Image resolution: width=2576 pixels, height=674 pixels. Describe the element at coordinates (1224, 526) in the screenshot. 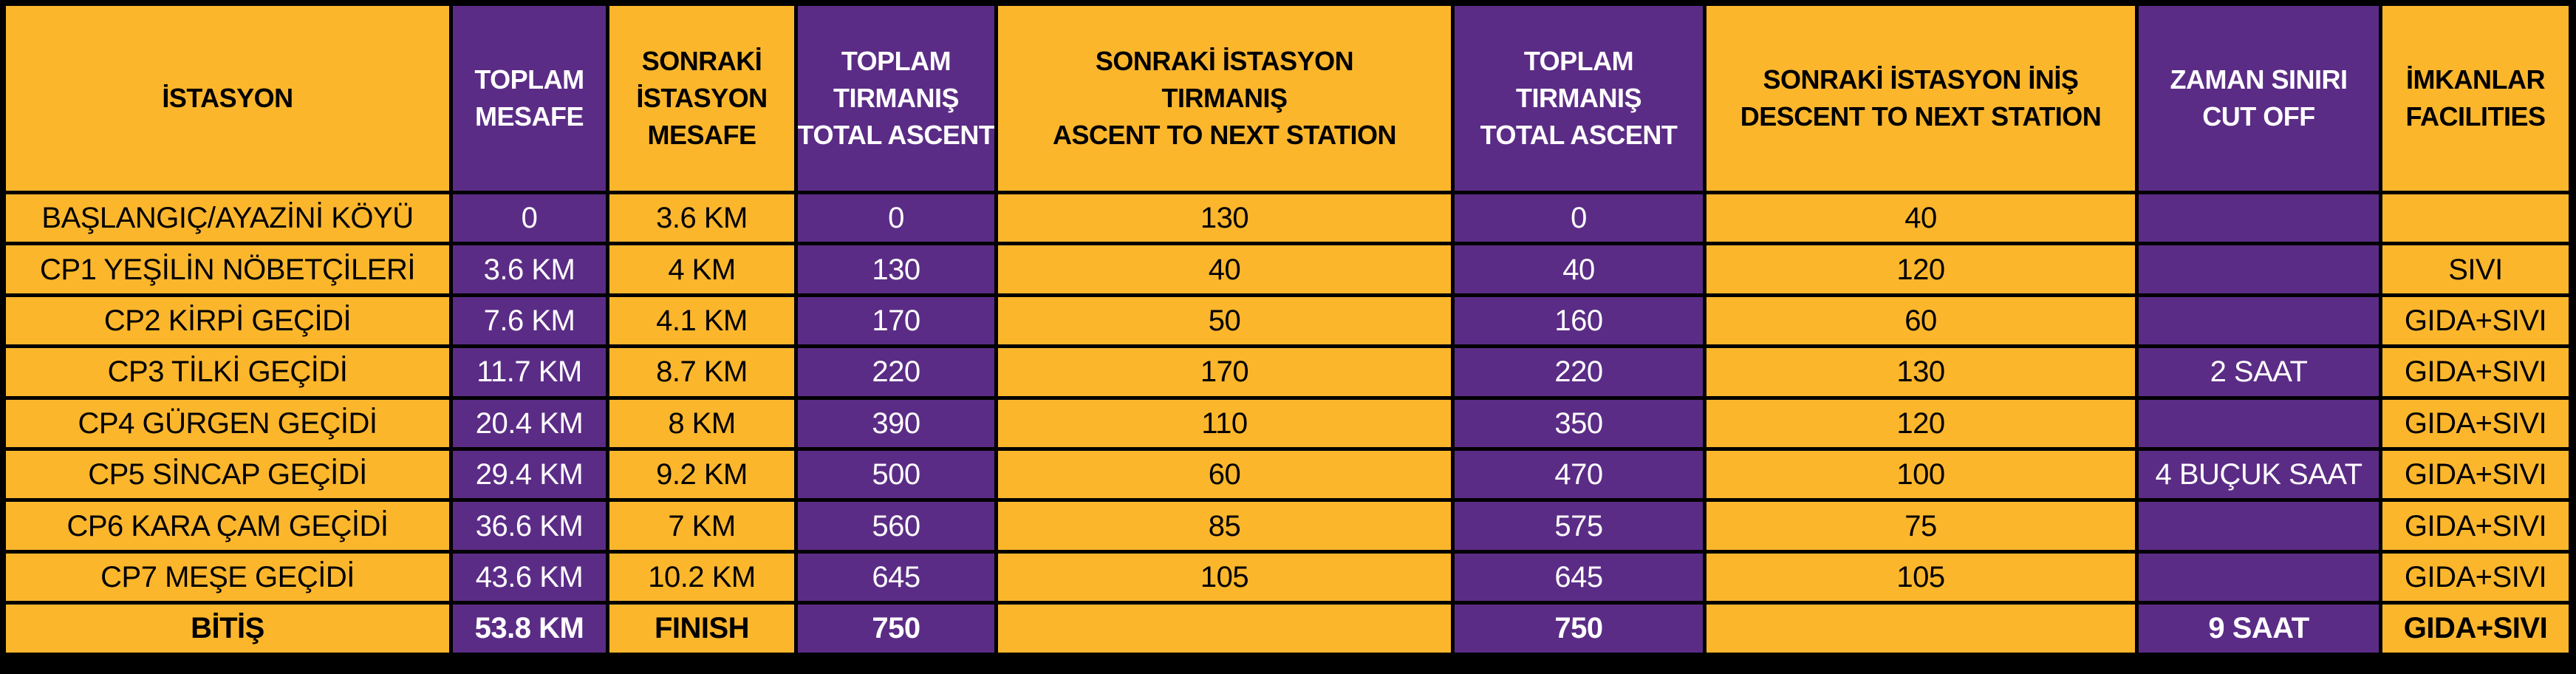

I see `cell-ascent-next: 85` at that location.